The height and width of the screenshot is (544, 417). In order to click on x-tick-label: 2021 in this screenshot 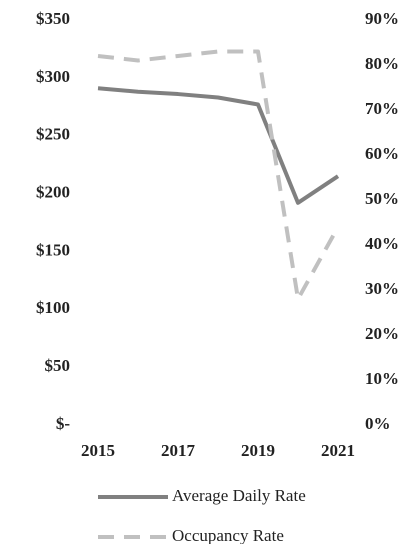, I will do `click(338, 450)`.